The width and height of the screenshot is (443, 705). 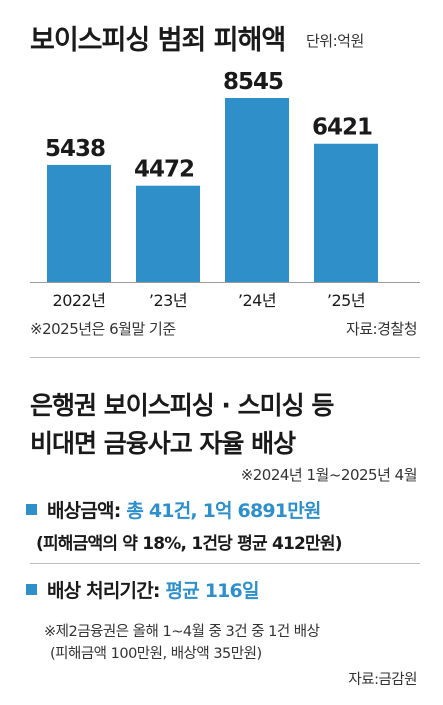 I want to click on section-divider, so click(x=225, y=357).